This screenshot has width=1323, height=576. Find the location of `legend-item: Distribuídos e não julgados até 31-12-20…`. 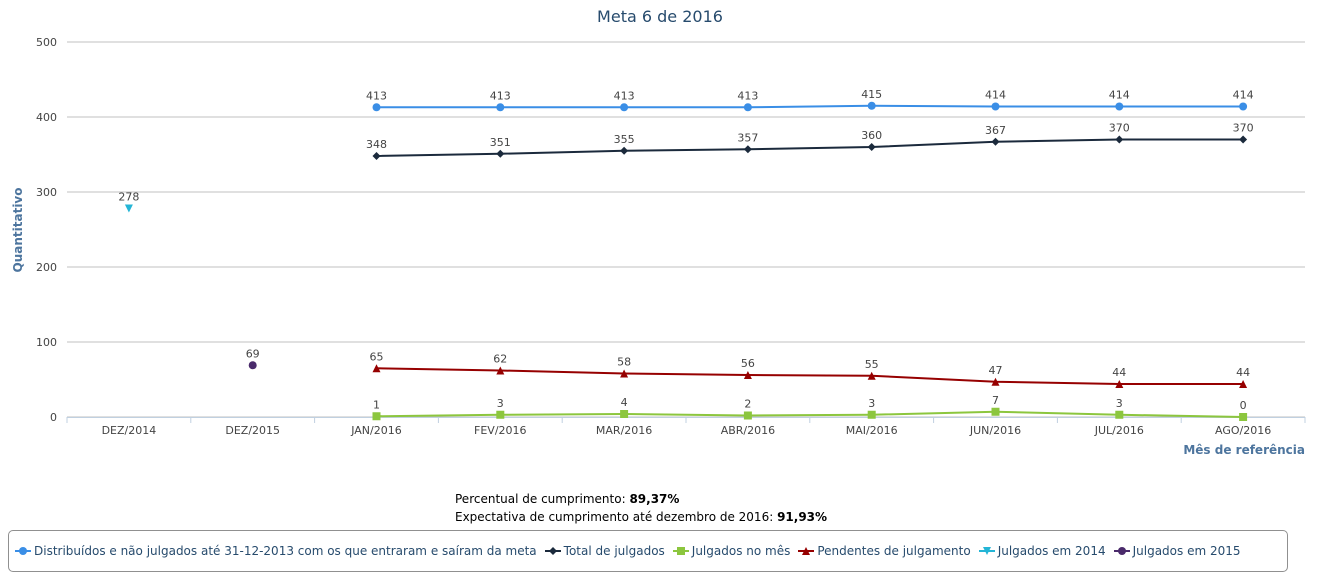

legend-item: Distribuídos e não julgados até 31-12-20… is located at coordinates (276, 551).